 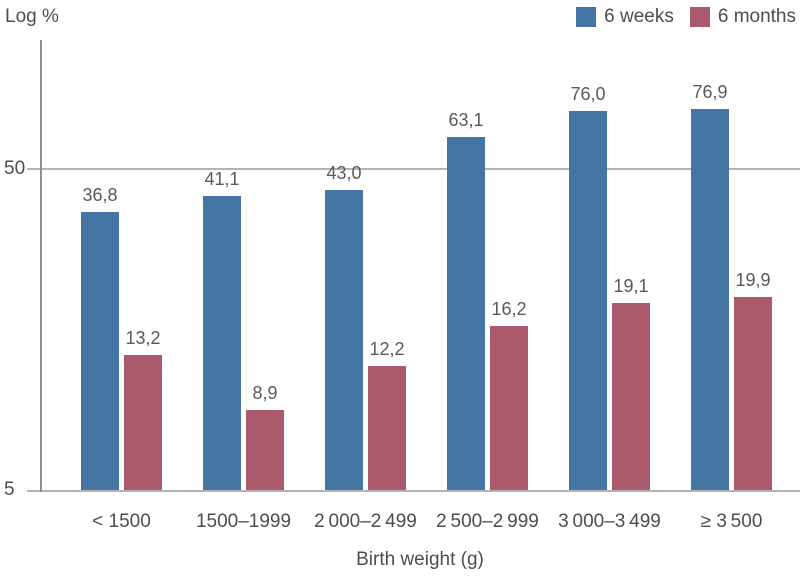 What do you see at coordinates (32, 16) in the screenshot?
I see `y-axis-title: Log %` at bounding box center [32, 16].